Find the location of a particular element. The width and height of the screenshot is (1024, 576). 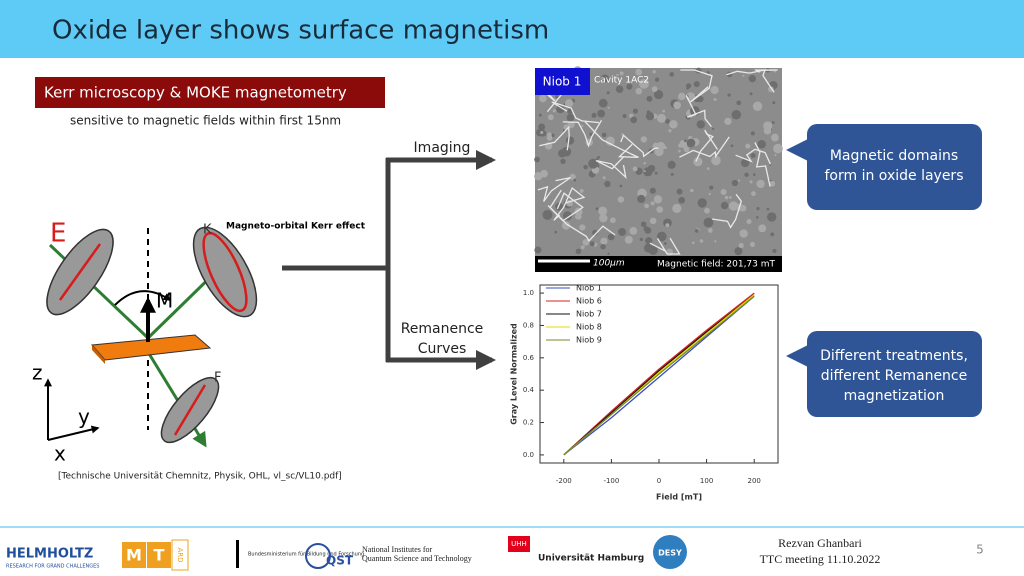

logo-text: QST is located at coordinates (340, 561).